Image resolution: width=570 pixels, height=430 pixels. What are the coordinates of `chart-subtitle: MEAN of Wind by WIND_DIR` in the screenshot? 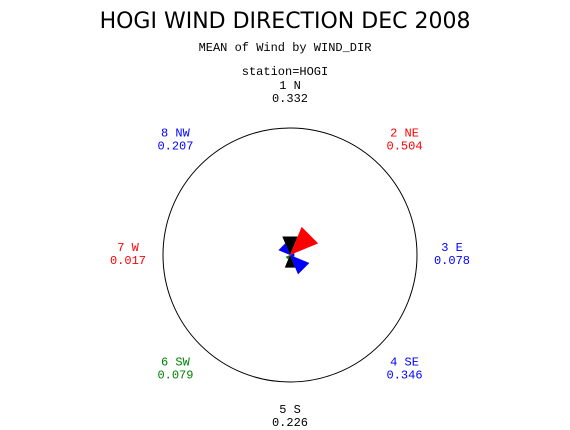 It's located at (285, 48).